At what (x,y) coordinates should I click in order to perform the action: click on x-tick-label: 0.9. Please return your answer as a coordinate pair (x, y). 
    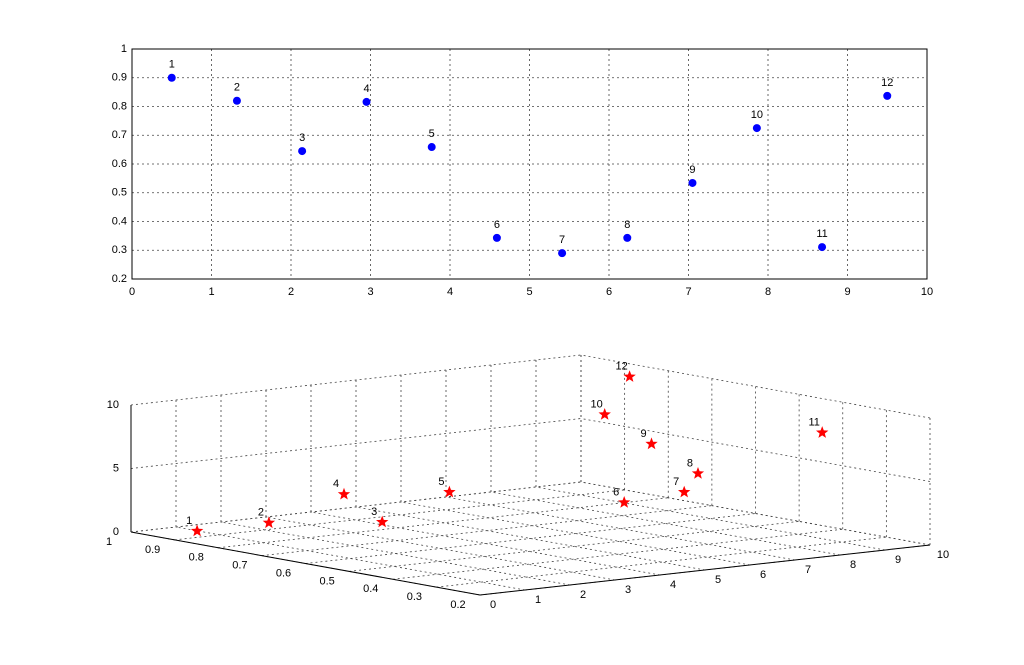
    Looking at the image, I should click on (152, 550).